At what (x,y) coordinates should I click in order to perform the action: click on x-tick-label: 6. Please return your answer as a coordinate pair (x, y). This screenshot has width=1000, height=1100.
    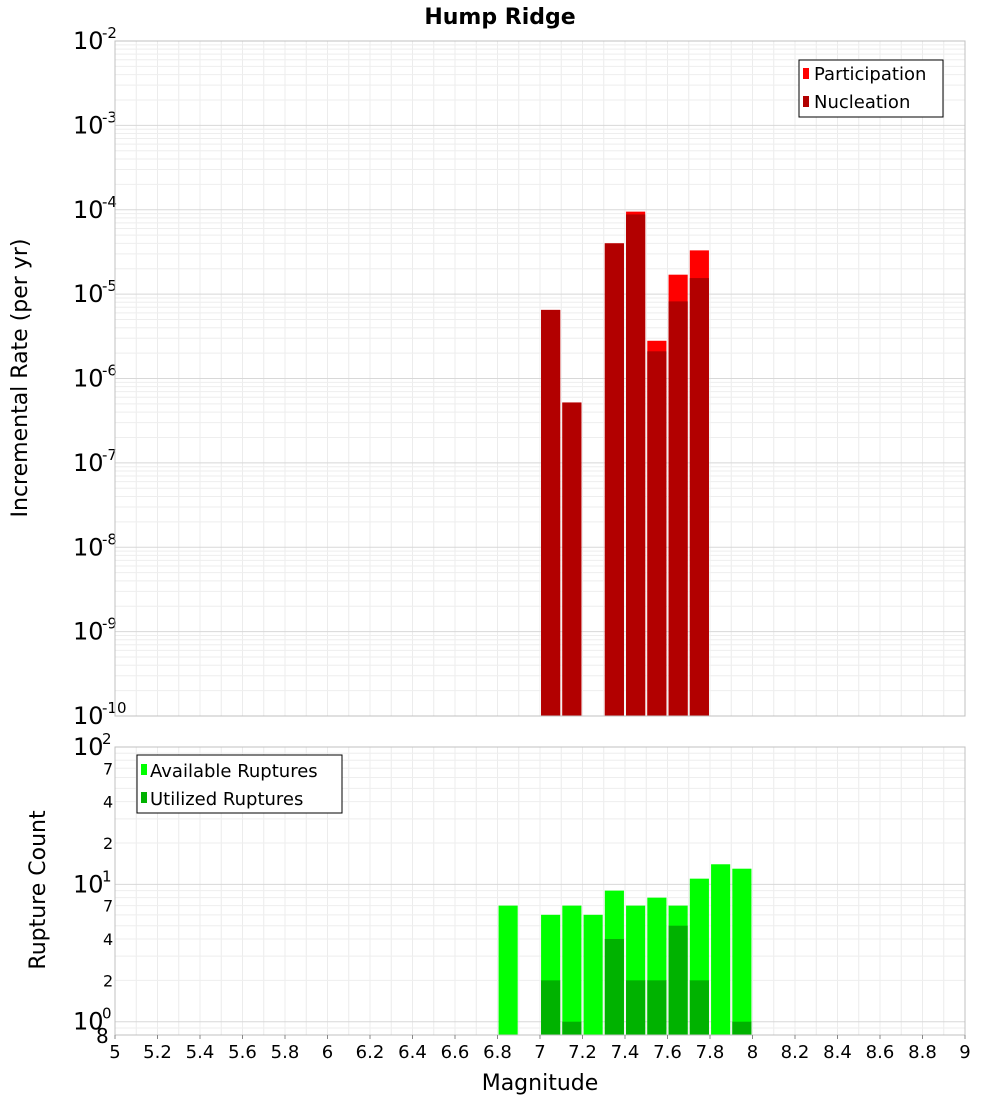
    Looking at the image, I should click on (327, 1052).